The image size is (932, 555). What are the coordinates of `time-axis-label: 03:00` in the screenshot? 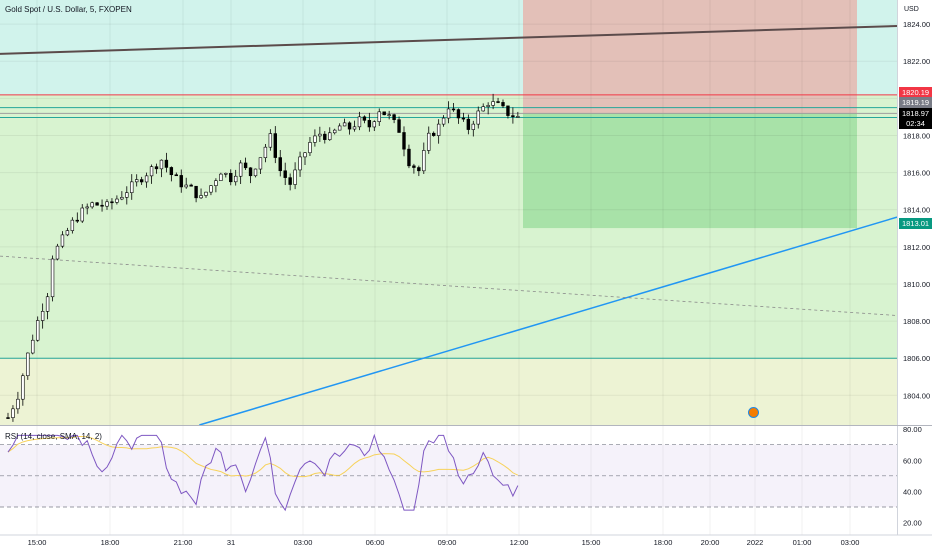 It's located at (850, 542).